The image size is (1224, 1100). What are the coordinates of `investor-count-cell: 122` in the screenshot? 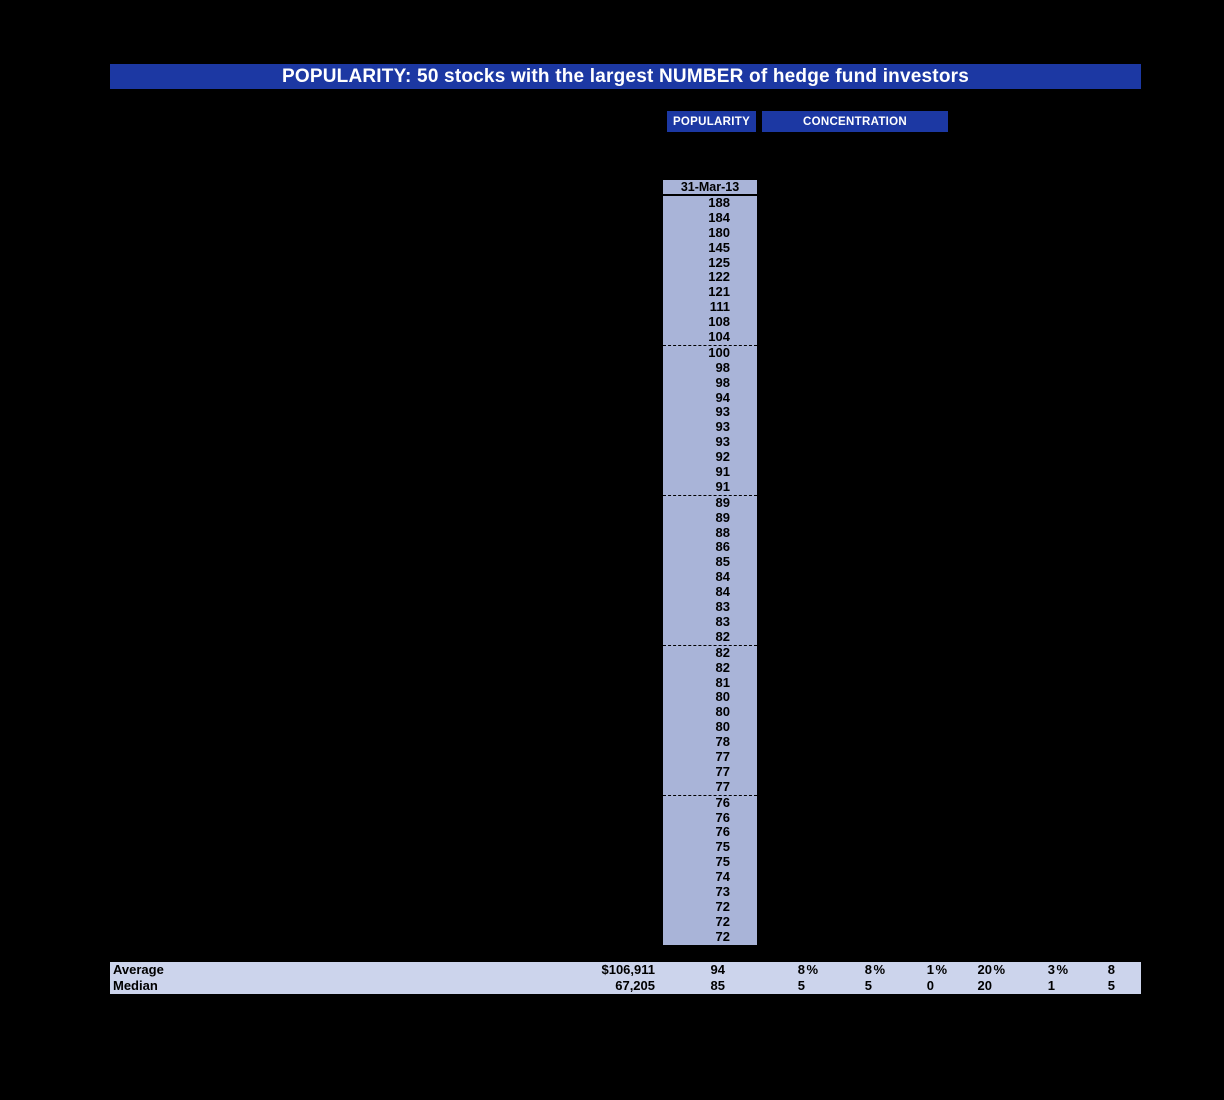 It's located at (710, 278).